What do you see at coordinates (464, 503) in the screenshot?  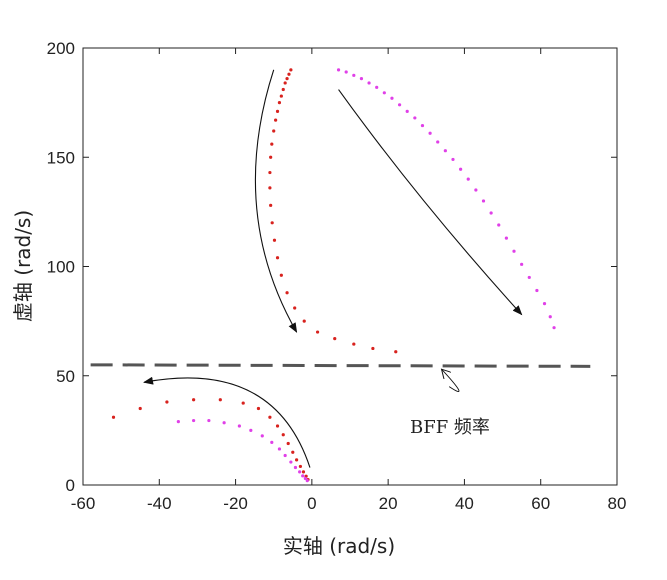 I see `x-tick-label: 40` at bounding box center [464, 503].